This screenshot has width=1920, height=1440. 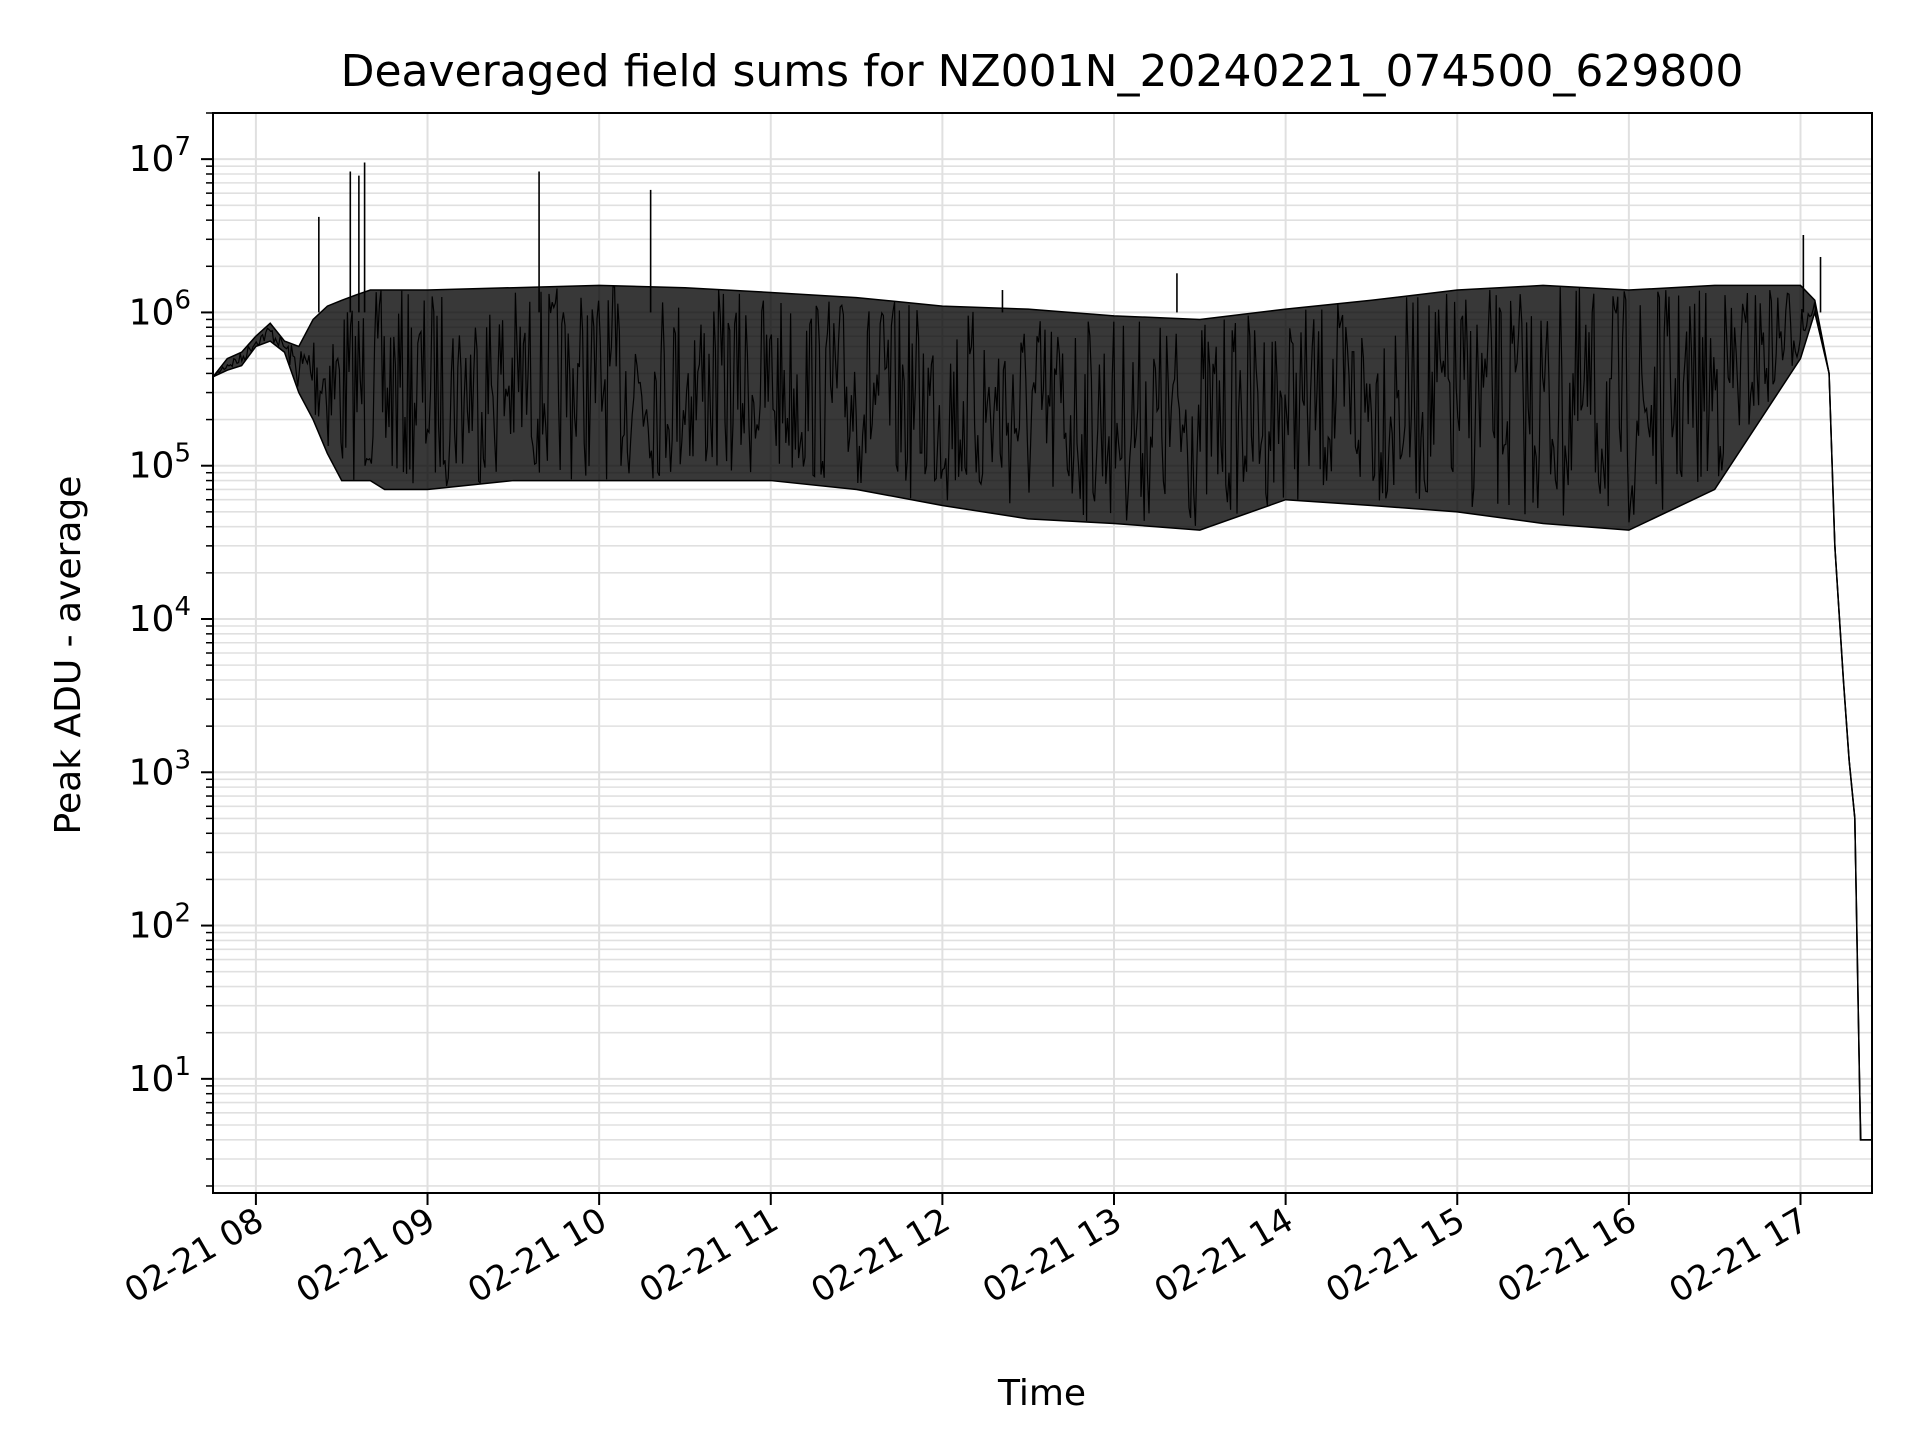 I want to click on y-axis-ticks: 10¹ 10² 10³ 10⁴ 10⁵ 10⁶ 10⁷, so click(x=171, y=649).